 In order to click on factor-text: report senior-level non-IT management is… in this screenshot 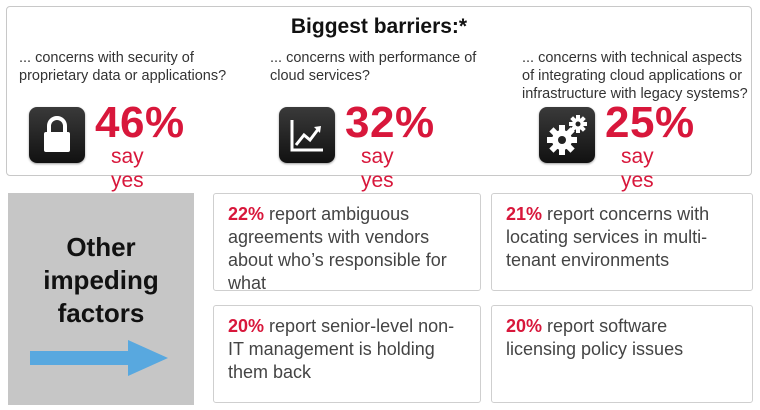, I will do `click(341, 349)`.